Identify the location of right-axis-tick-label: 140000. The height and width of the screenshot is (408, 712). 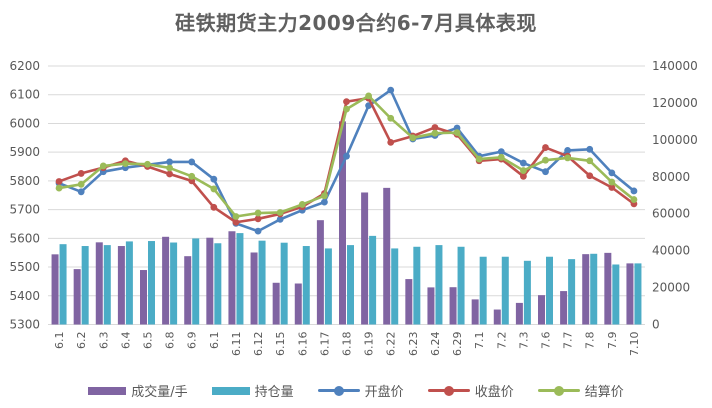
(675, 66).